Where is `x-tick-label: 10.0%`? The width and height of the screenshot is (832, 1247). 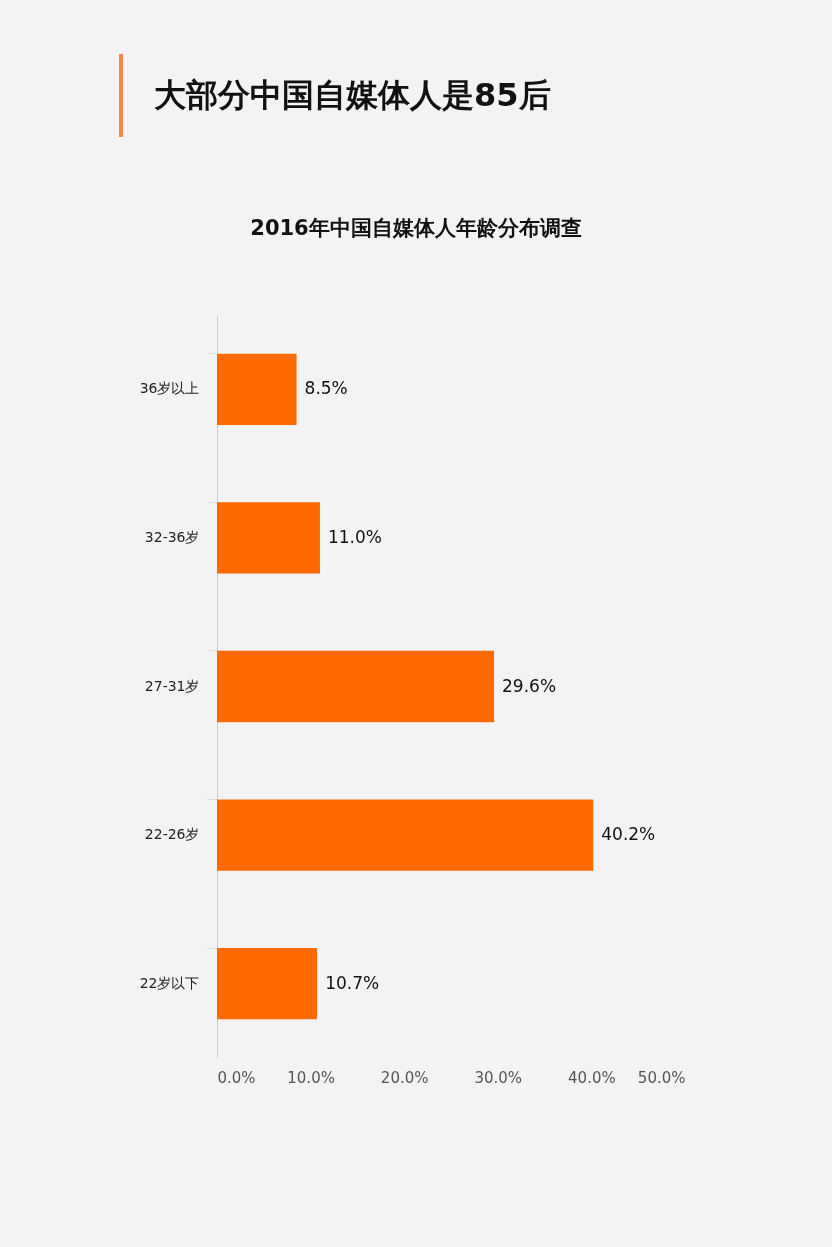
x-tick-label: 10.0% is located at coordinates (311, 1077).